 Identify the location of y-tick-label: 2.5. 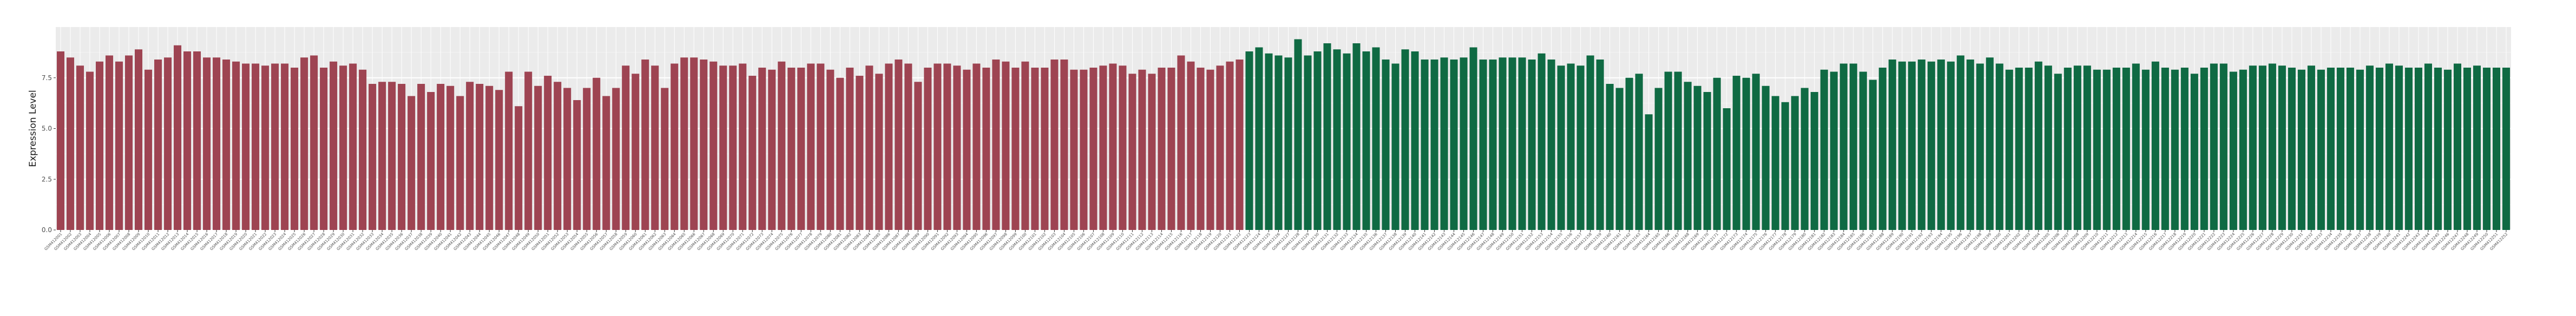
(47, 179).